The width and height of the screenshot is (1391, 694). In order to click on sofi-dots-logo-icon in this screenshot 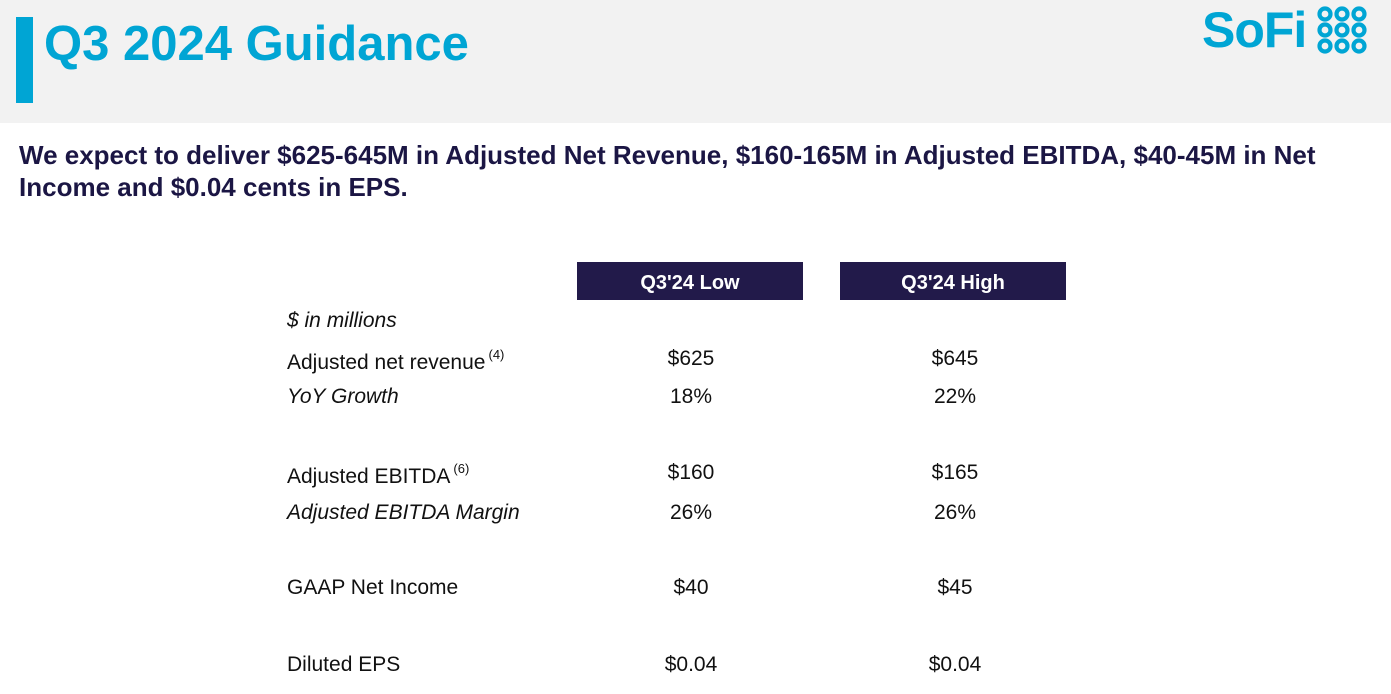, I will do `click(1342, 30)`.